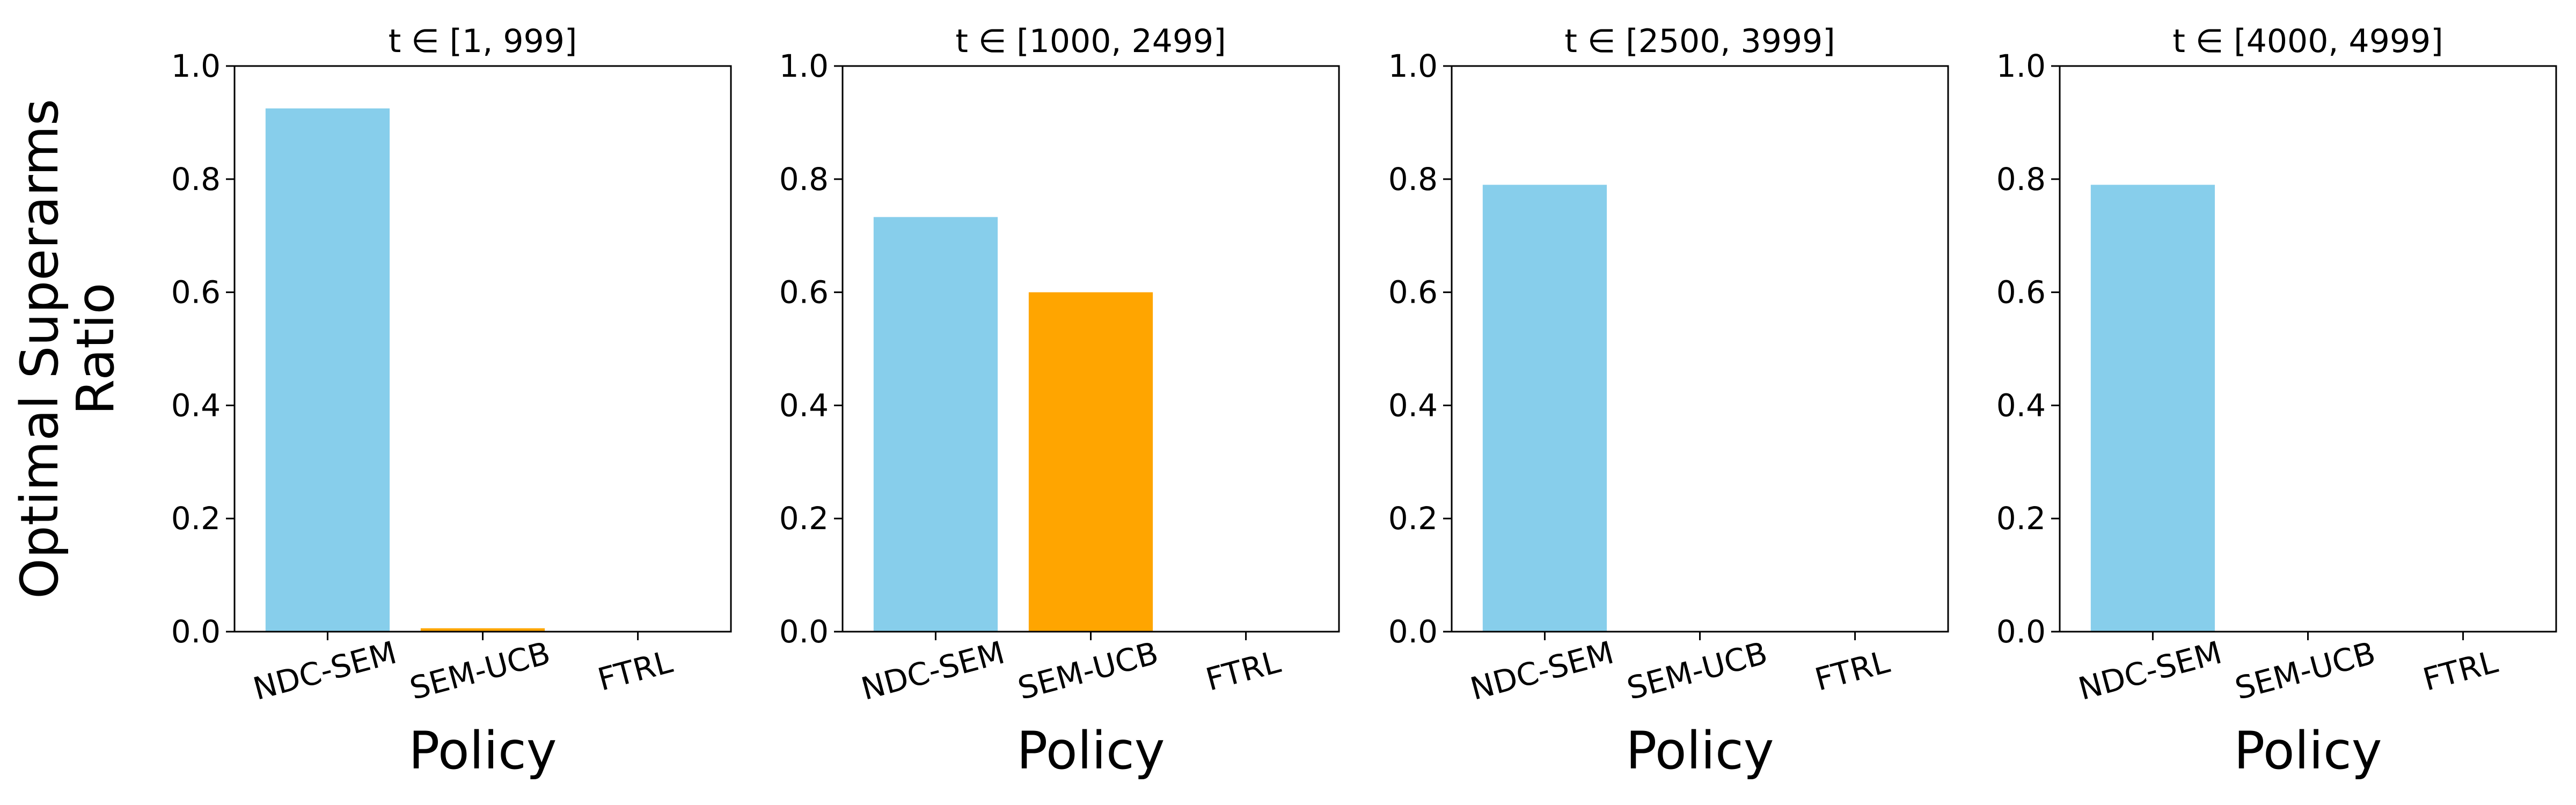 Image resolution: width=2576 pixels, height=805 pixels. What do you see at coordinates (2307, 41) in the screenshot?
I see `chart-title: t ∈ [4000, 4999]` at bounding box center [2307, 41].